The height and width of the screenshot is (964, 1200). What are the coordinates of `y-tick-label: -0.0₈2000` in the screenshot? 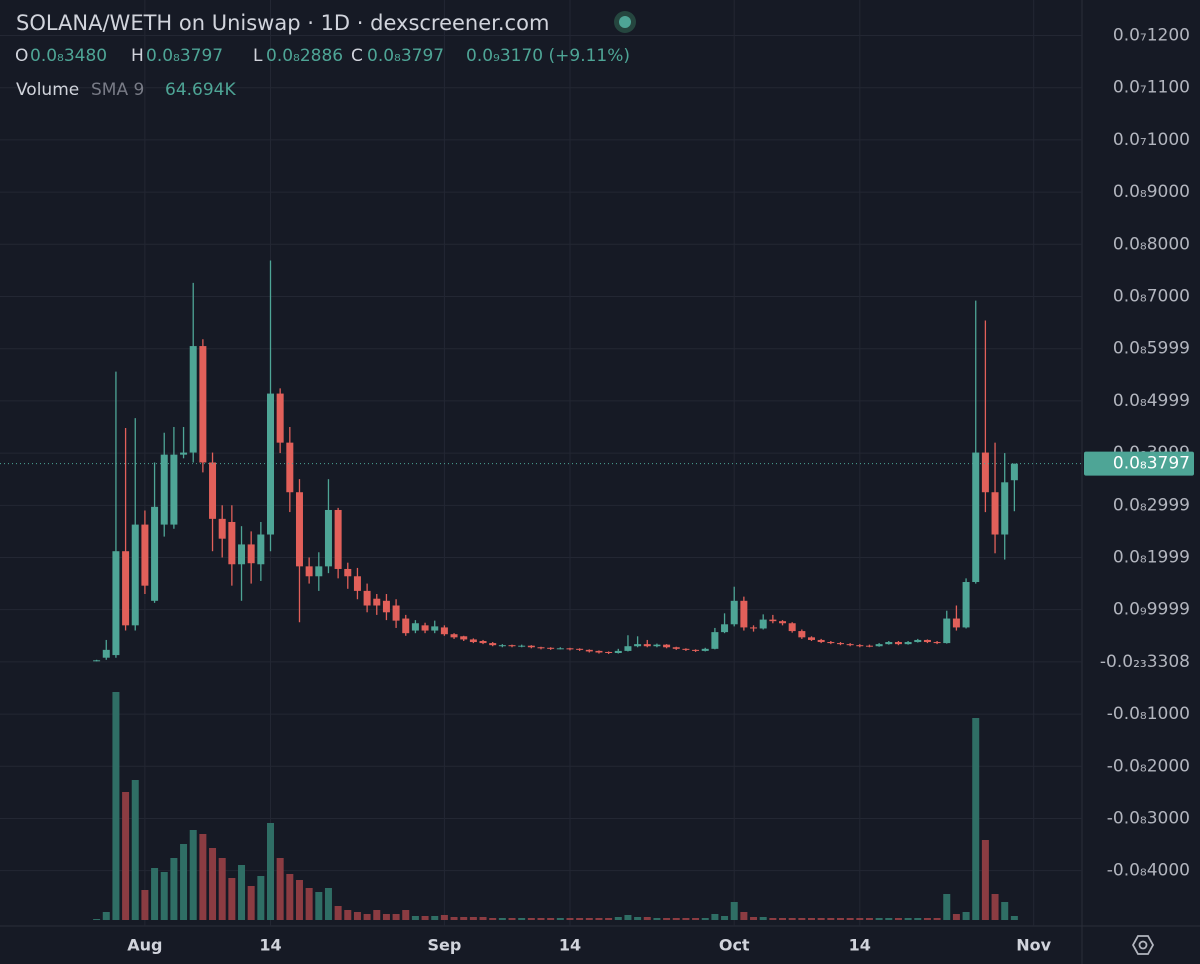 It's located at (1148, 766).